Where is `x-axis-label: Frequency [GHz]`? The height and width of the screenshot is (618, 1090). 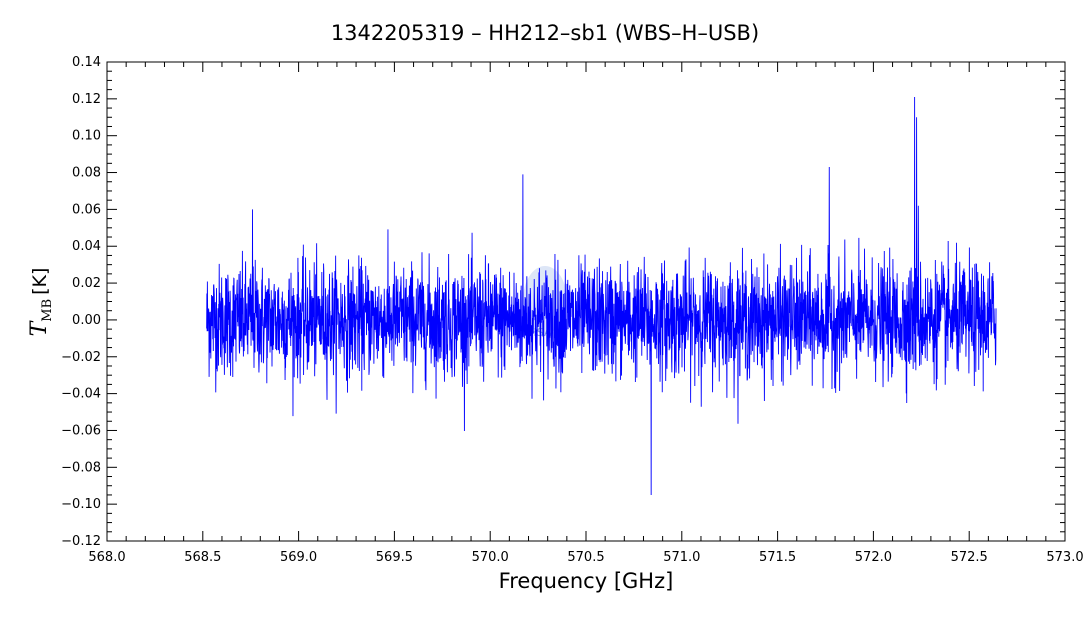
x-axis-label: Frequency [GHz] is located at coordinates (586, 581).